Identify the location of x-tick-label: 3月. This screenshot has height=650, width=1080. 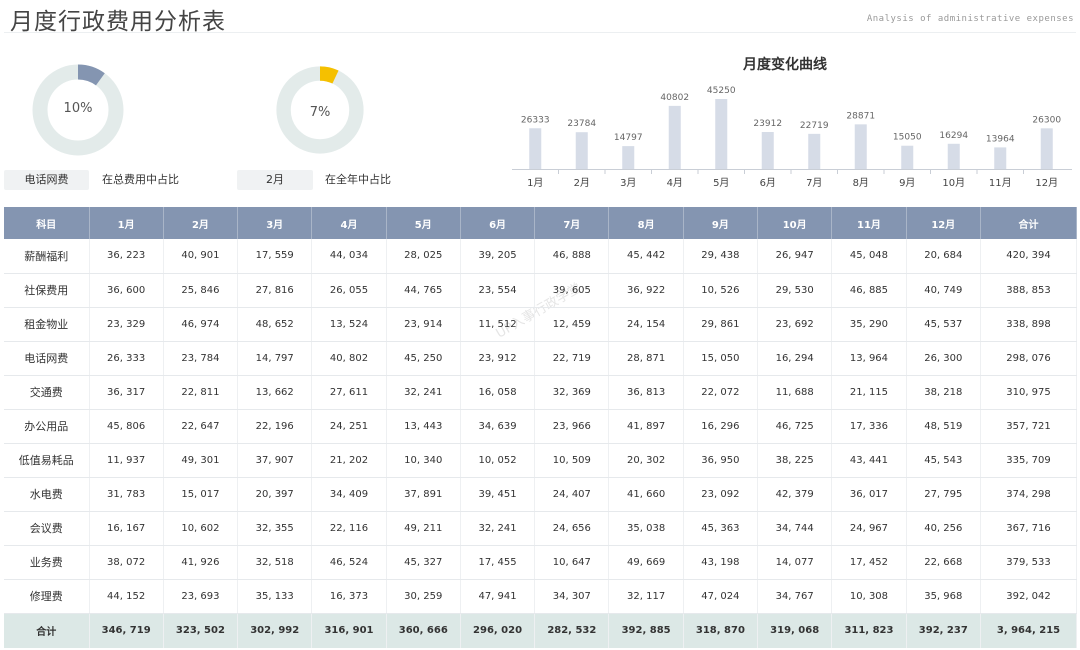
(628, 183).